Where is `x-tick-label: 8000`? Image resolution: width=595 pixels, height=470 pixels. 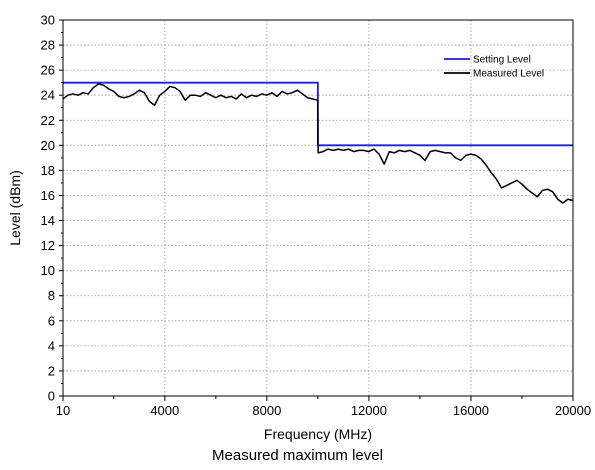
x-tick-label: 8000 is located at coordinates (266, 410).